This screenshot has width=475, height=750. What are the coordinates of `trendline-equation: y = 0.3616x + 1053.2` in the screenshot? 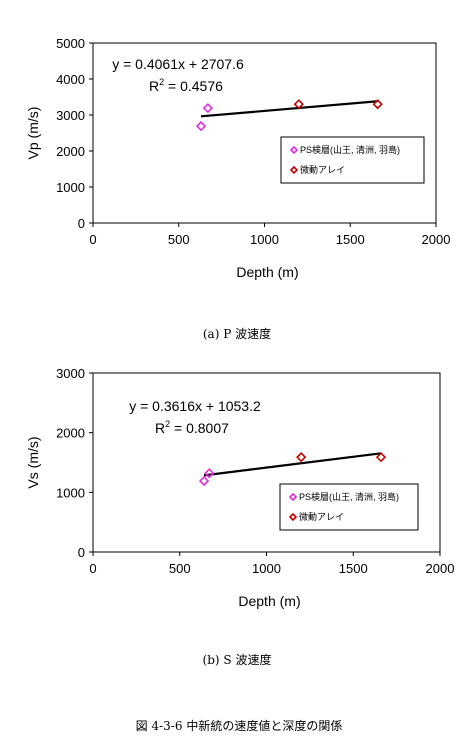 It's located at (195, 406).